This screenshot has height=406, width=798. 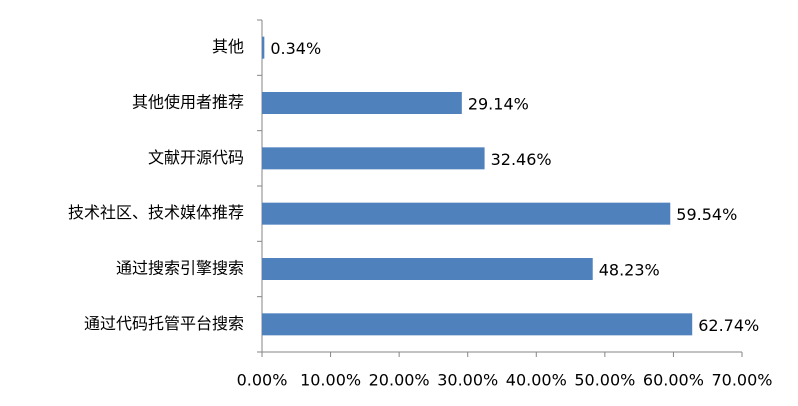 What do you see at coordinates (180, 268) in the screenshot?
I see `y-tick-label: 通过搜索引擎搜索` at bounding box center [180, 268].